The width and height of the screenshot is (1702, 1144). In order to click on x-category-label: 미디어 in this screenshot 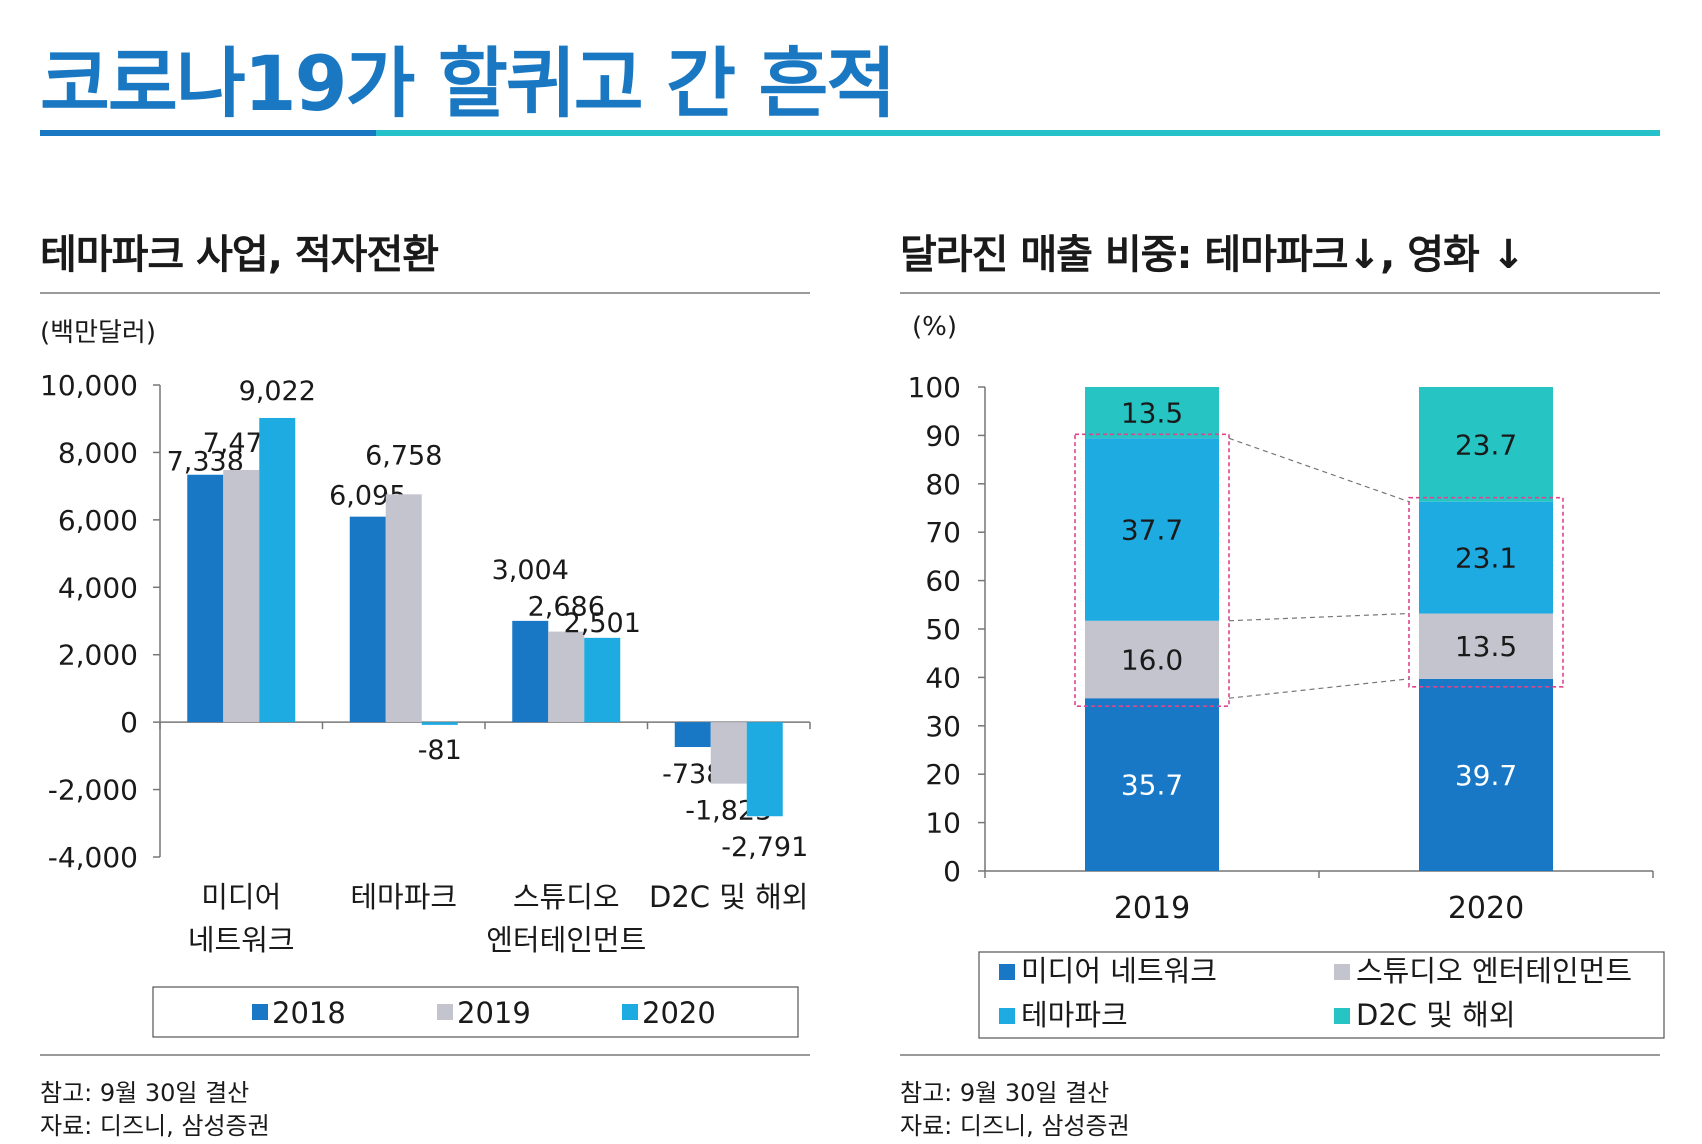, I will do `click(241, 897)`.